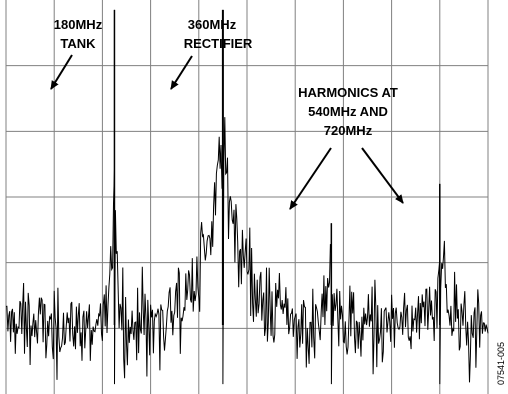 The width and height of the screenshot is (508, 394). I want to click on annotation-rectifier-line-2: RECTIFIER, so click(218, 43).